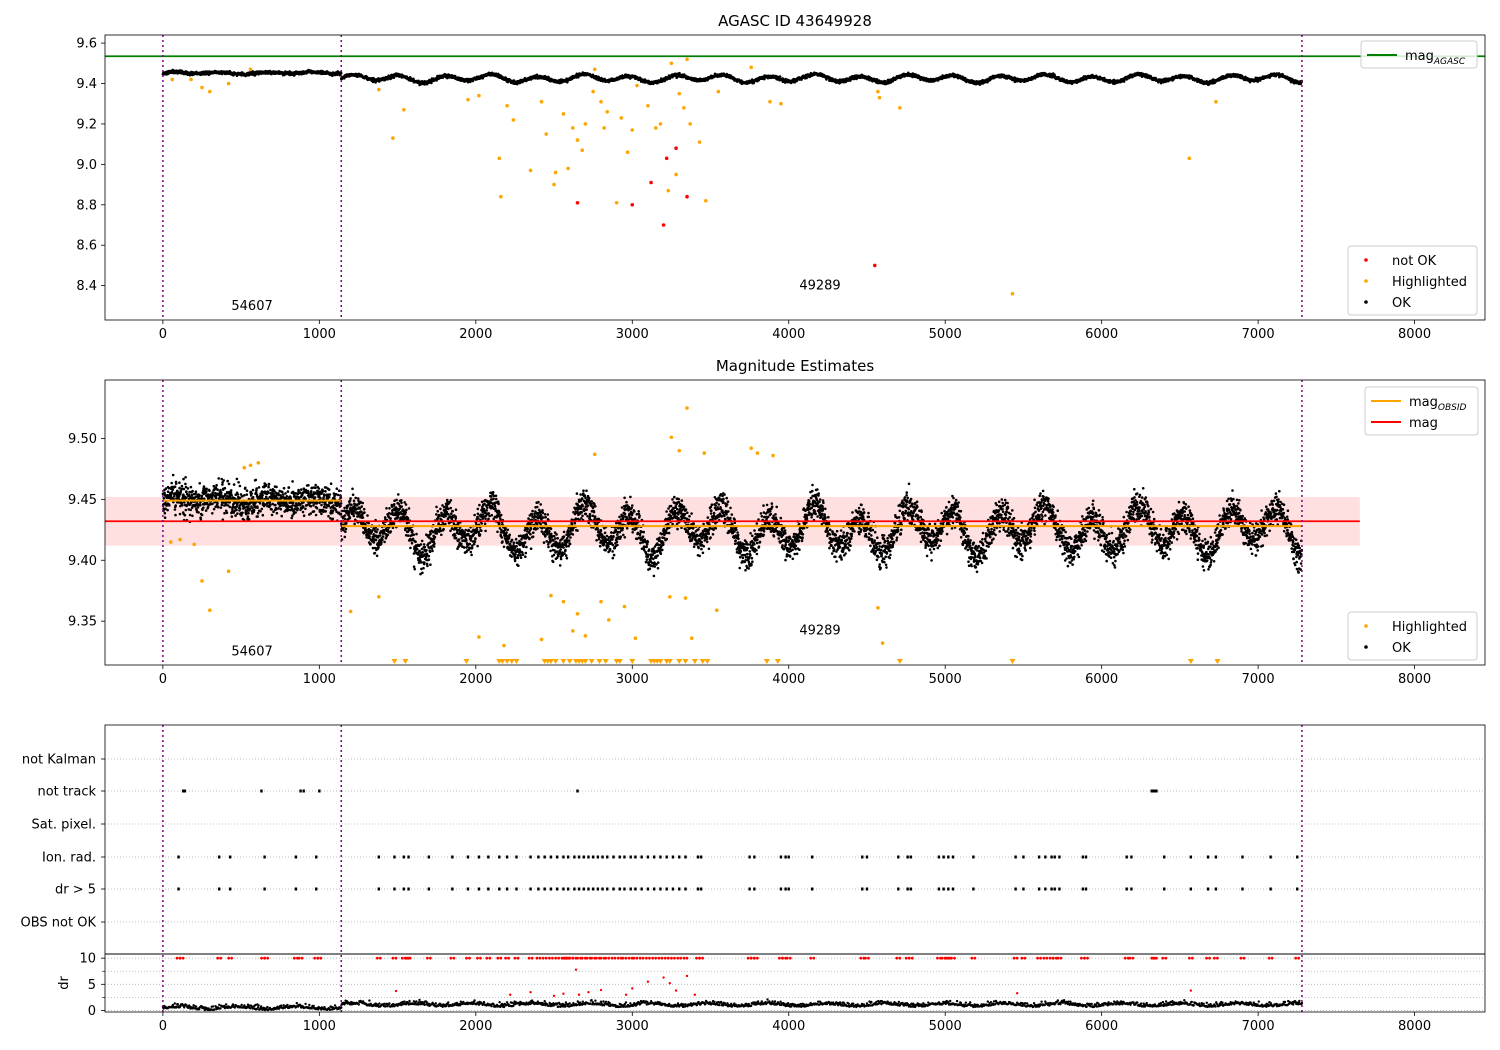 The image size is (1500, 1050). What do you see at coordinates (945, 334) in the screenshot?
I see `x-tick-label: 5000` at bounding box center [945, 334].